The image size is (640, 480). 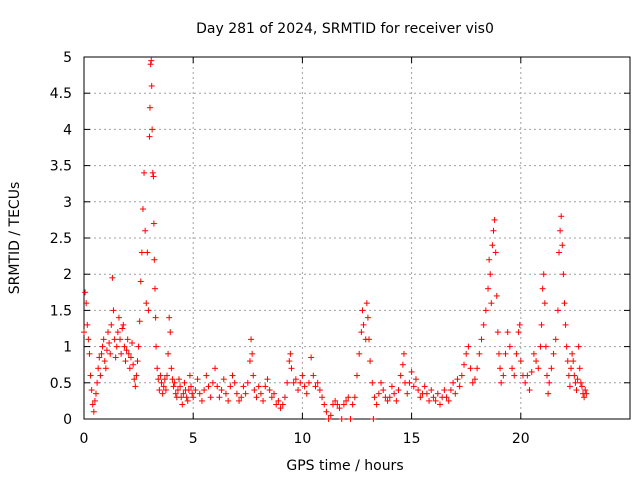 I want to click on y-tick-label: 4.5, so click(x=61, y=94).